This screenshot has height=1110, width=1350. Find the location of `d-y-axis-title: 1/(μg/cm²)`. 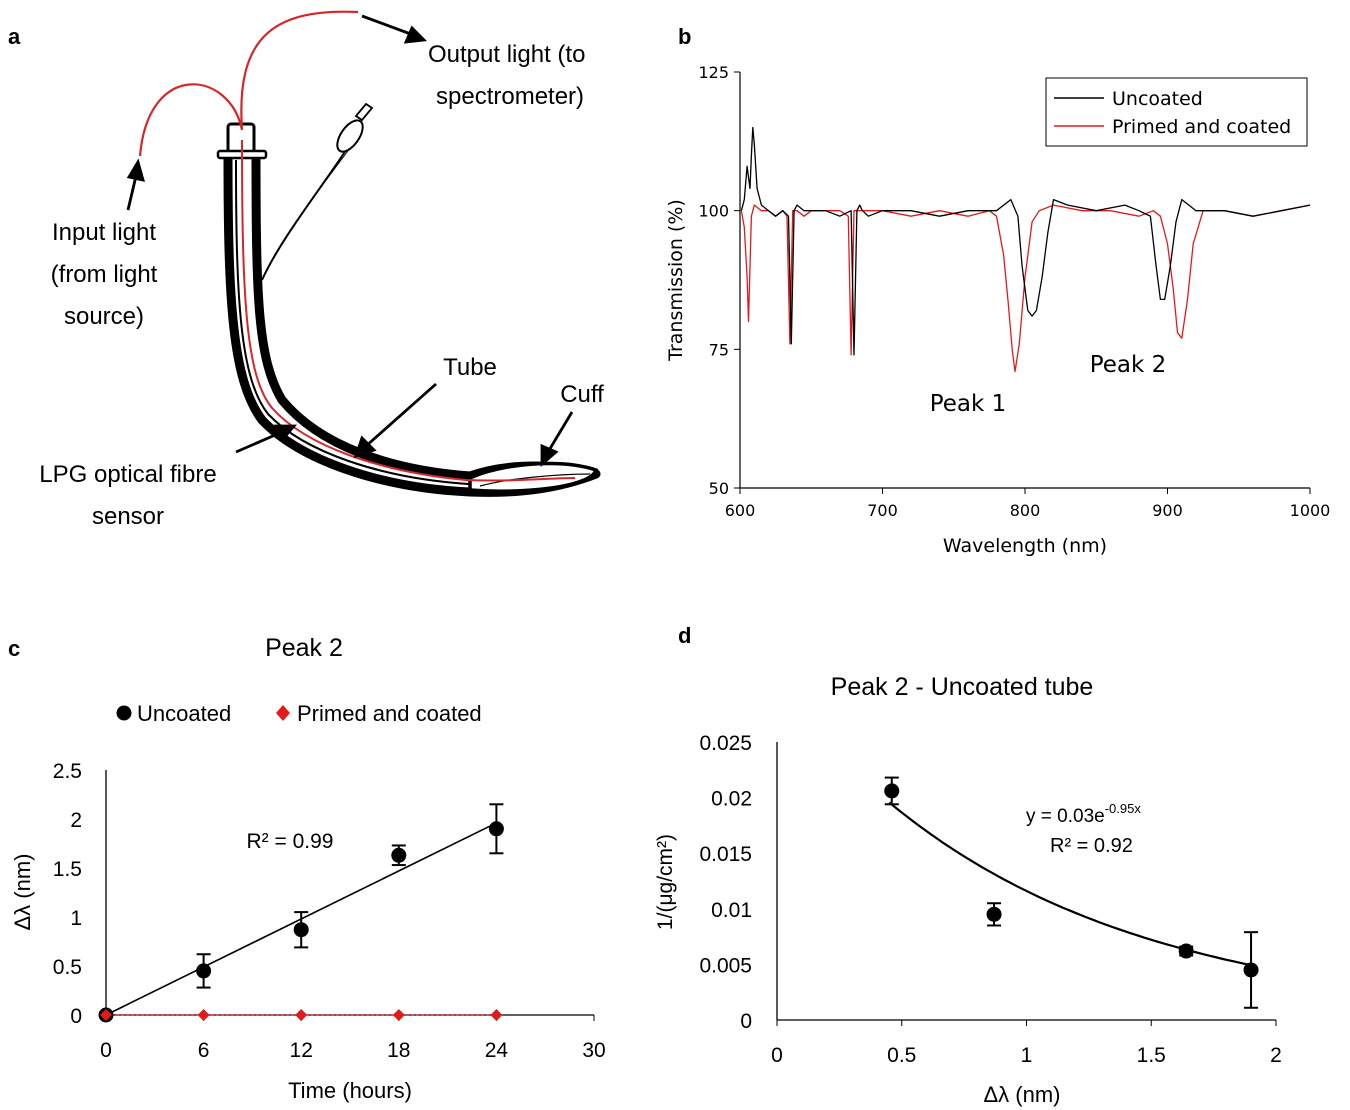

d-y-axis-title: 1/(μg/cm²) is located at coordinates (665, 882).